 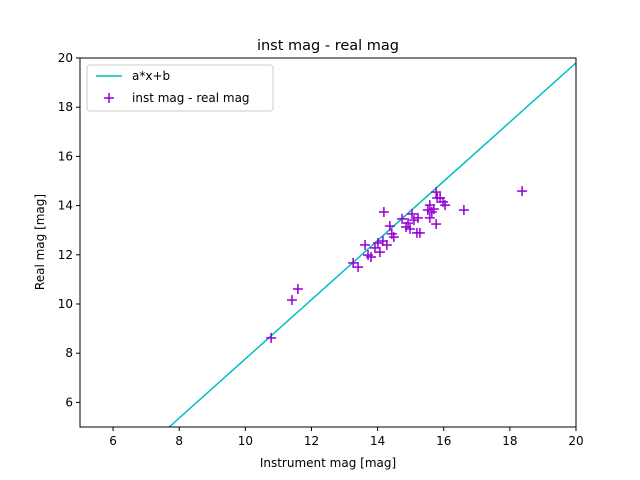 I want to click on legend: a*x+b inst mag - real mag, so click(x=180, y=88).